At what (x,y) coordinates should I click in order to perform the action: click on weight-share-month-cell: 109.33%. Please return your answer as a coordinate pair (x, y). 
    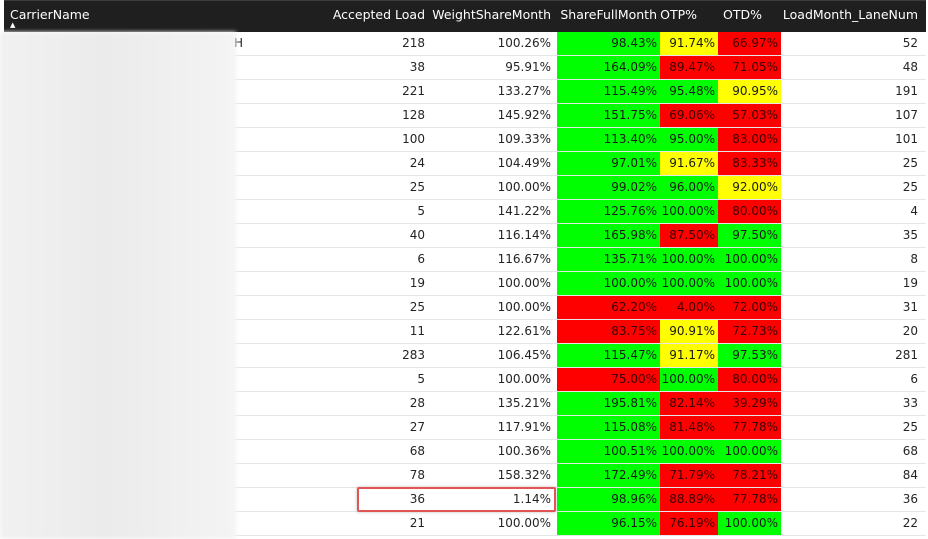
    Looking at the image, I should click on (524, 139).